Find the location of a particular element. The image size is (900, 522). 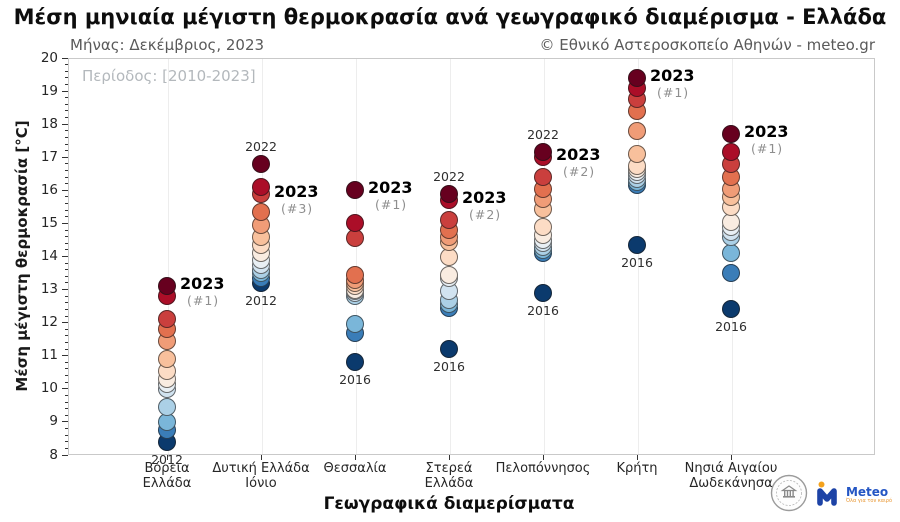

meteo-logo: Meteo Όλα για τον καιρό is located at coordinates (854, 495).